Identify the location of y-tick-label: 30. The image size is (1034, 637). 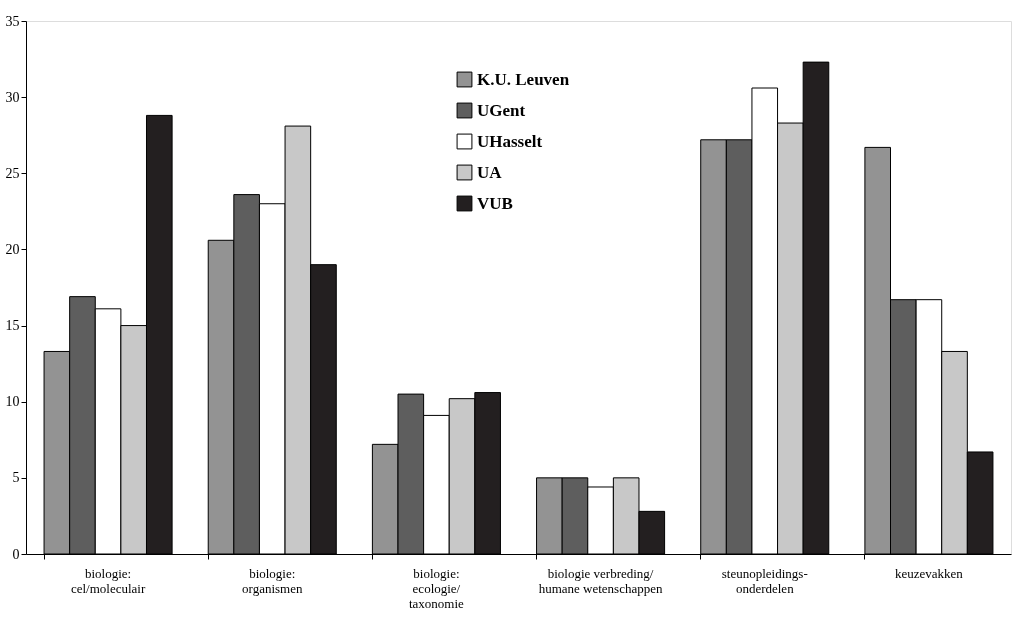
(12, 97).